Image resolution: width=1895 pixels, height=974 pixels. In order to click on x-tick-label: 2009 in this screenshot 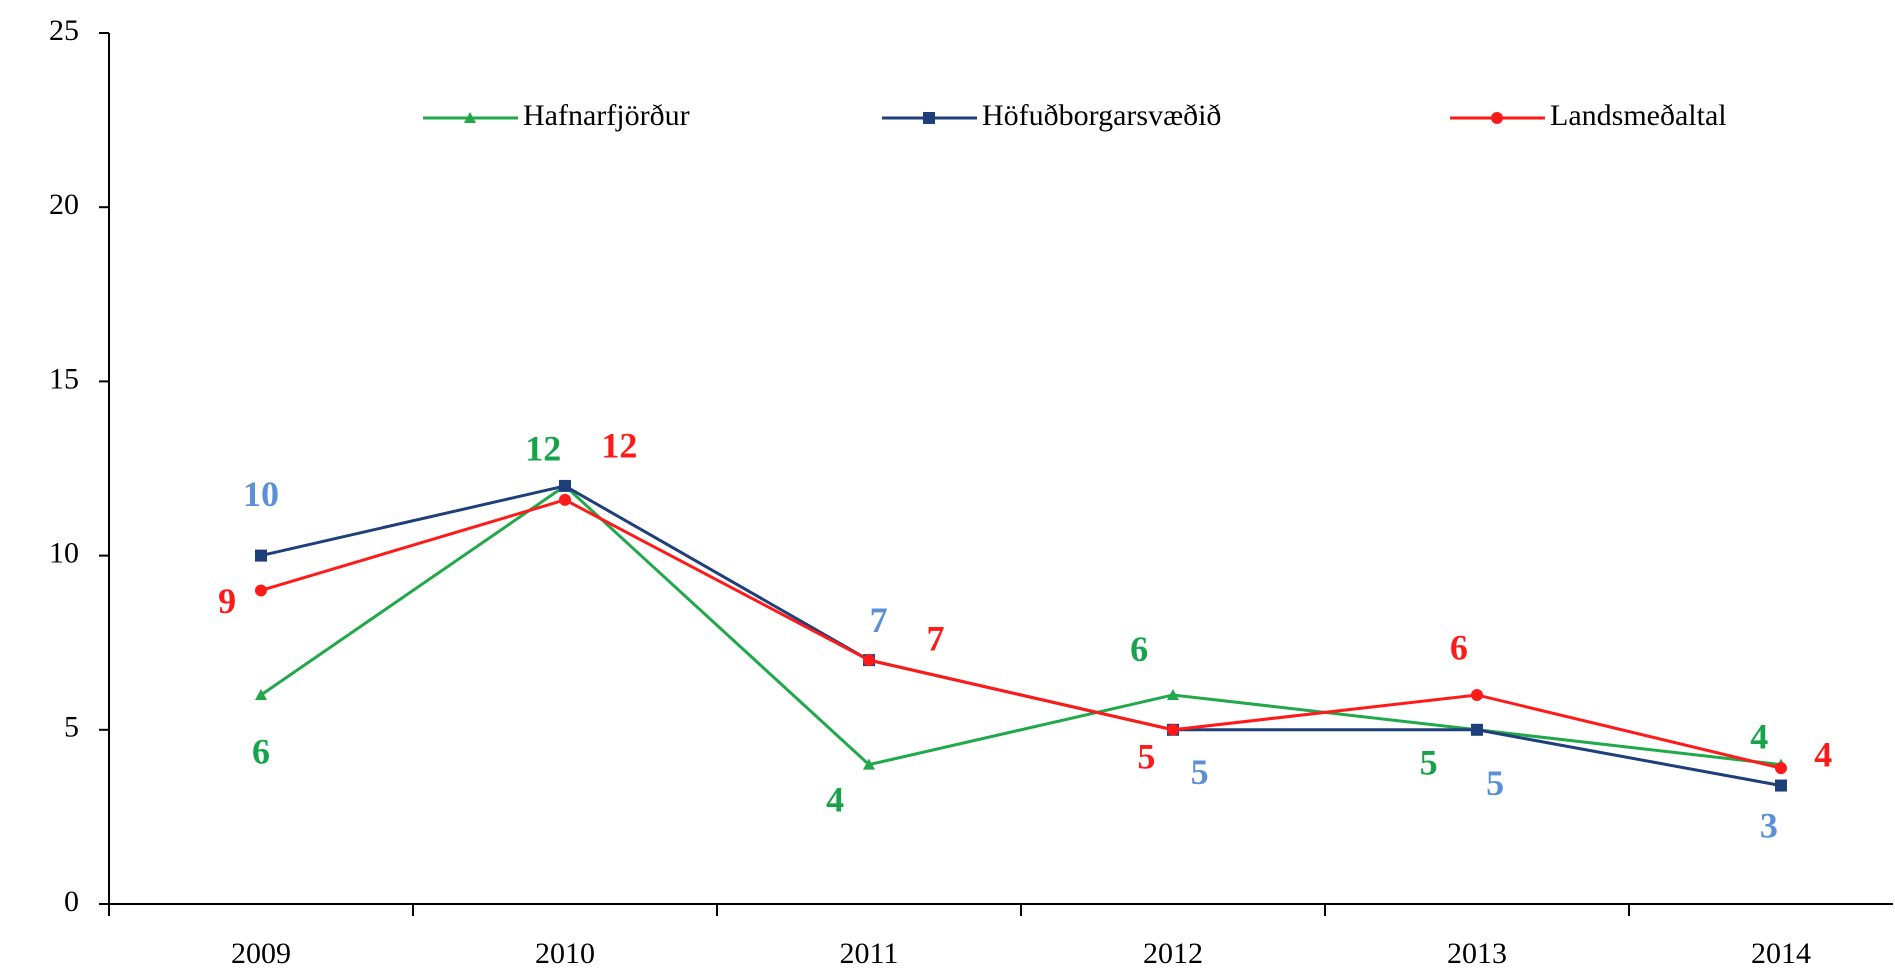, I will do `click(261, 953)`.